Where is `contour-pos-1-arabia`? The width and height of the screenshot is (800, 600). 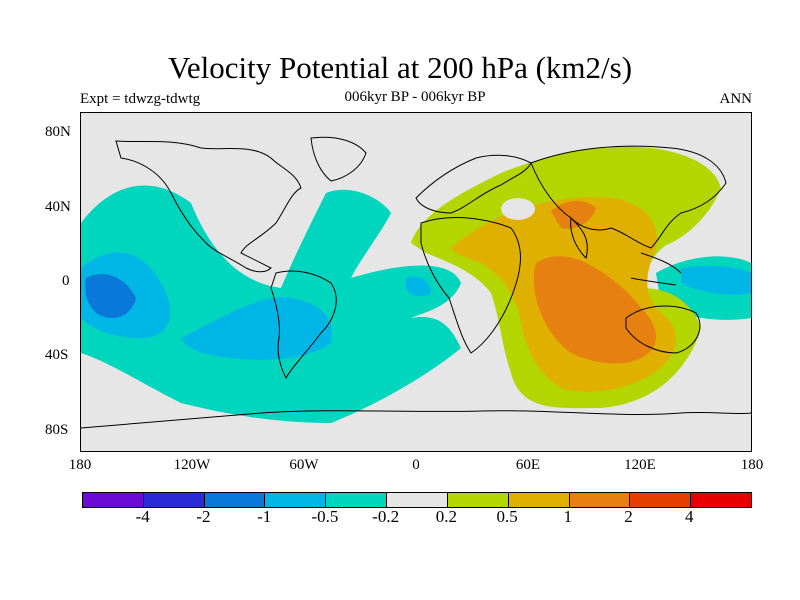 contour-pos-1-arabia is located at coordinates (573, 214).